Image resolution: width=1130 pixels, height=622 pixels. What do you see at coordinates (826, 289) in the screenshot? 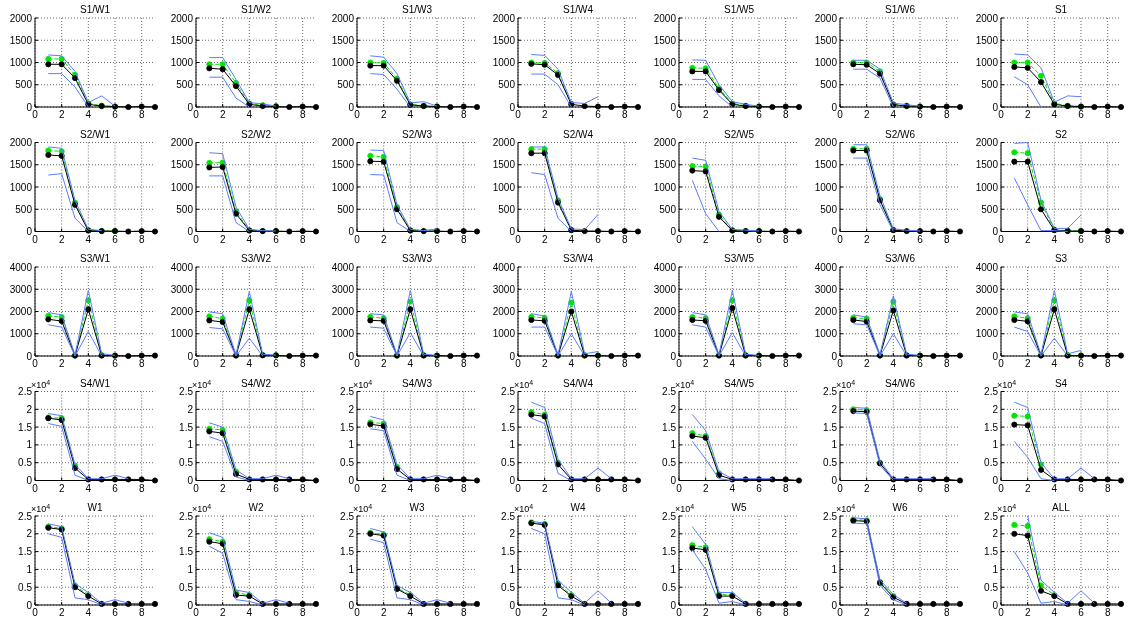
I see `y-tick-label: 3000` at bounding box center [826, 289].